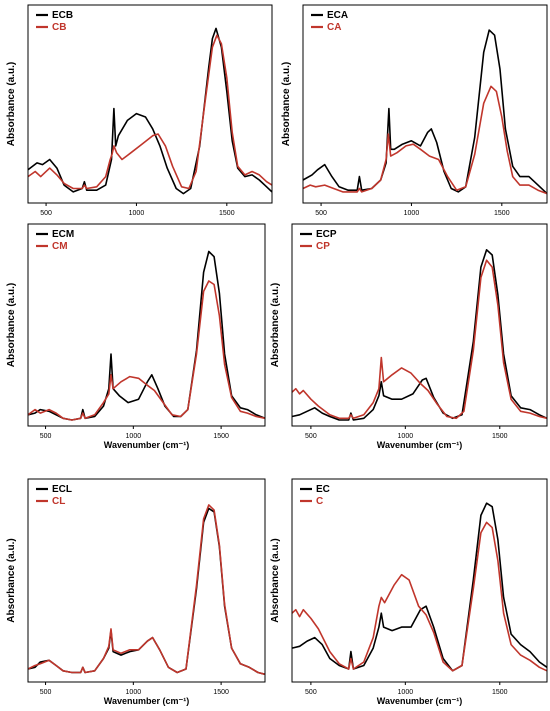 The height and width of the screenshot is (711, 550). I want to click on legend-label-ecp: ECP, so click(326, 234).